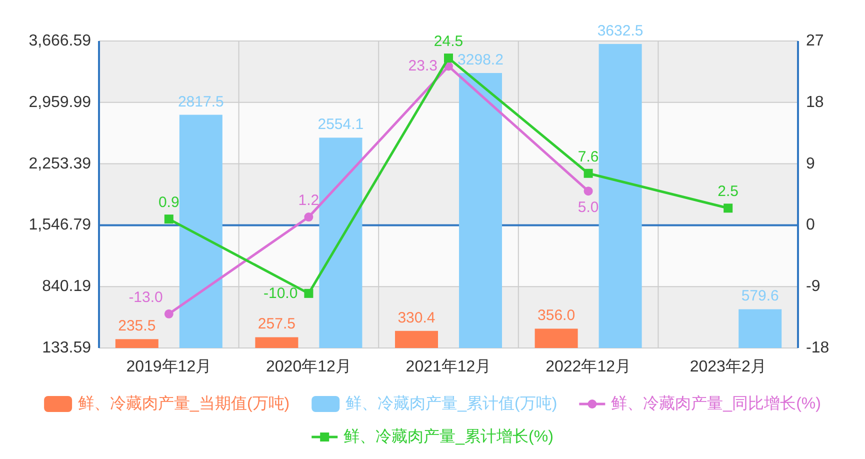 This screenshot has height=459, width=865. I want to click on data-label: -13.0, so click(145, 297).